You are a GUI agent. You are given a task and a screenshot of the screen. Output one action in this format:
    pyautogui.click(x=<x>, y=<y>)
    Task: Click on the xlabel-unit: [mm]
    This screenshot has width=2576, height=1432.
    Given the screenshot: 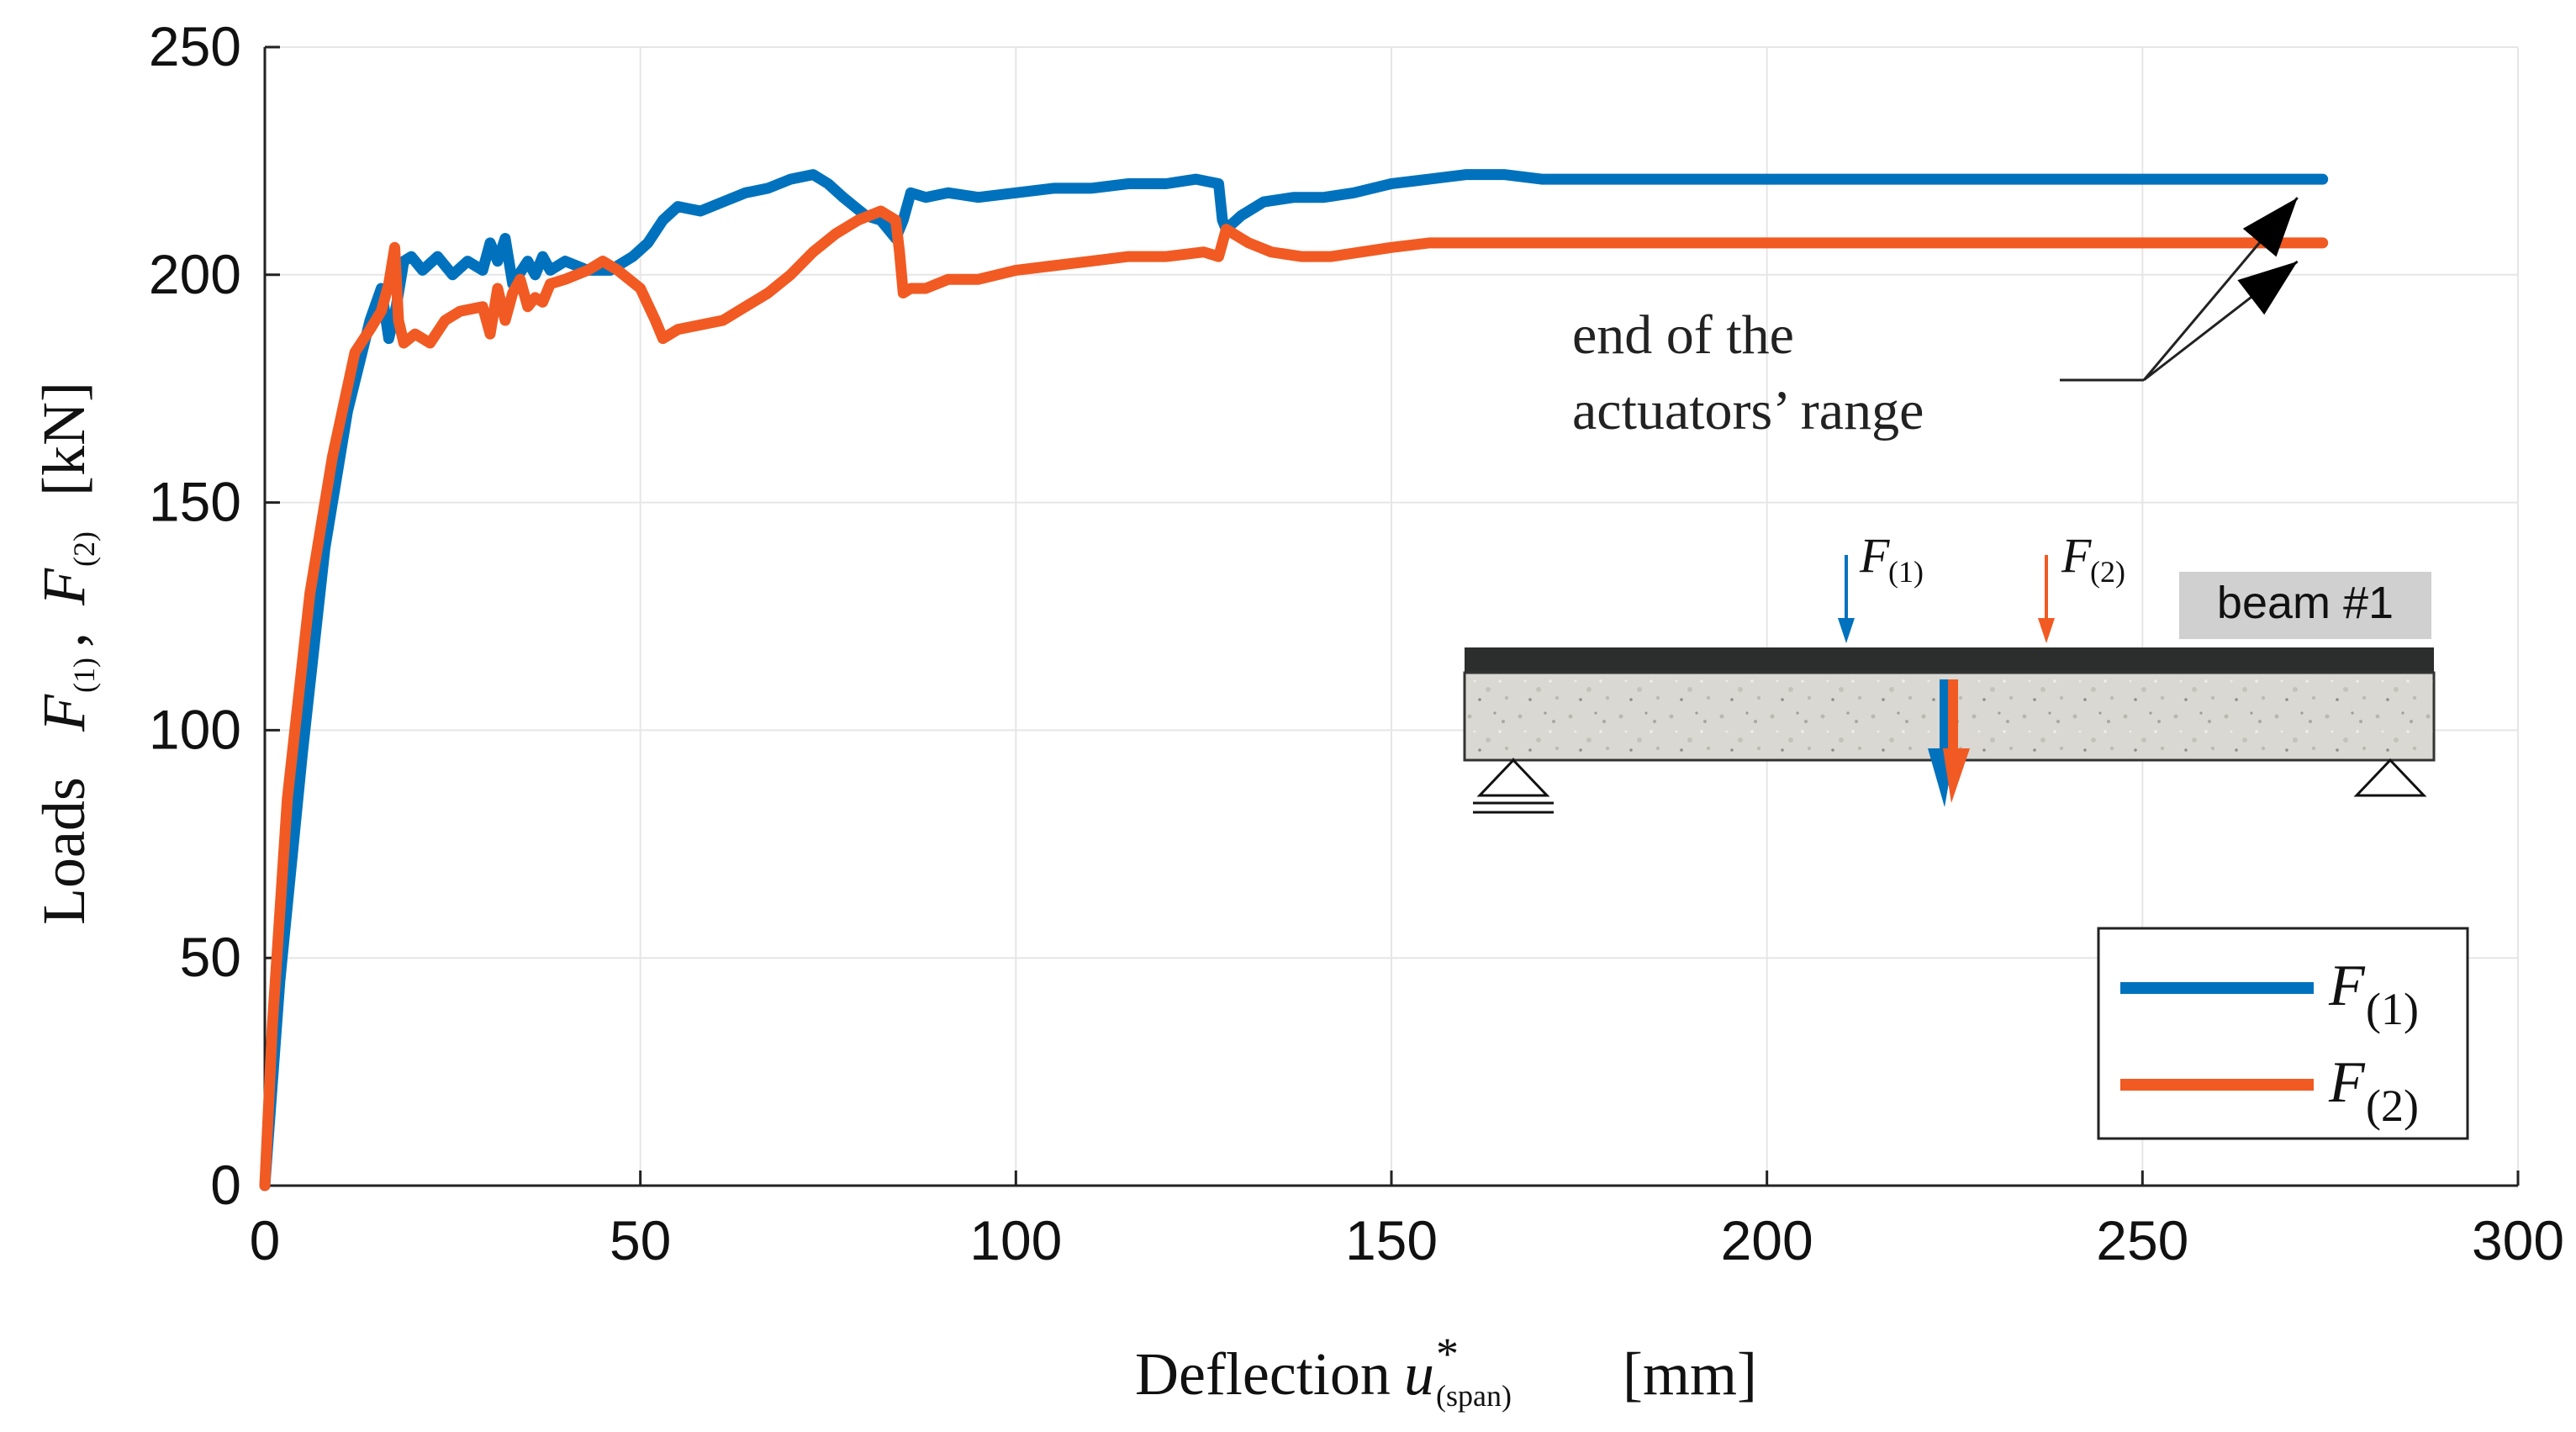 What is the action you would take?
    pyautogui.click(x=1690, y=1374)
    